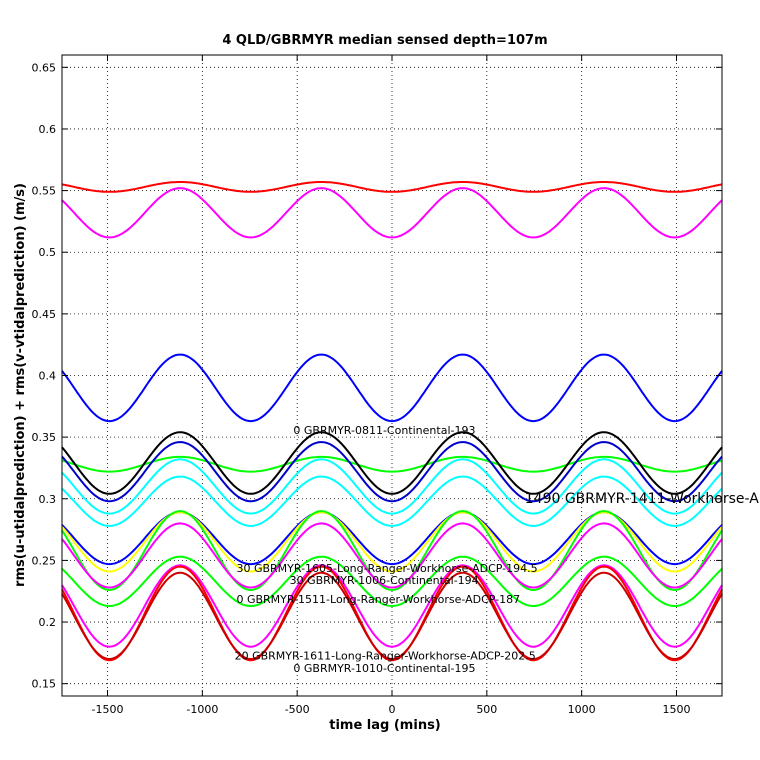 The height and width of the screenshot is (760, 760). What do you see at coordinates (384, 40) in the screenshot?
I see `chart-title: 4 QLD/GBRMYR median sensed depth=107m` at bounding box center [384, 40].